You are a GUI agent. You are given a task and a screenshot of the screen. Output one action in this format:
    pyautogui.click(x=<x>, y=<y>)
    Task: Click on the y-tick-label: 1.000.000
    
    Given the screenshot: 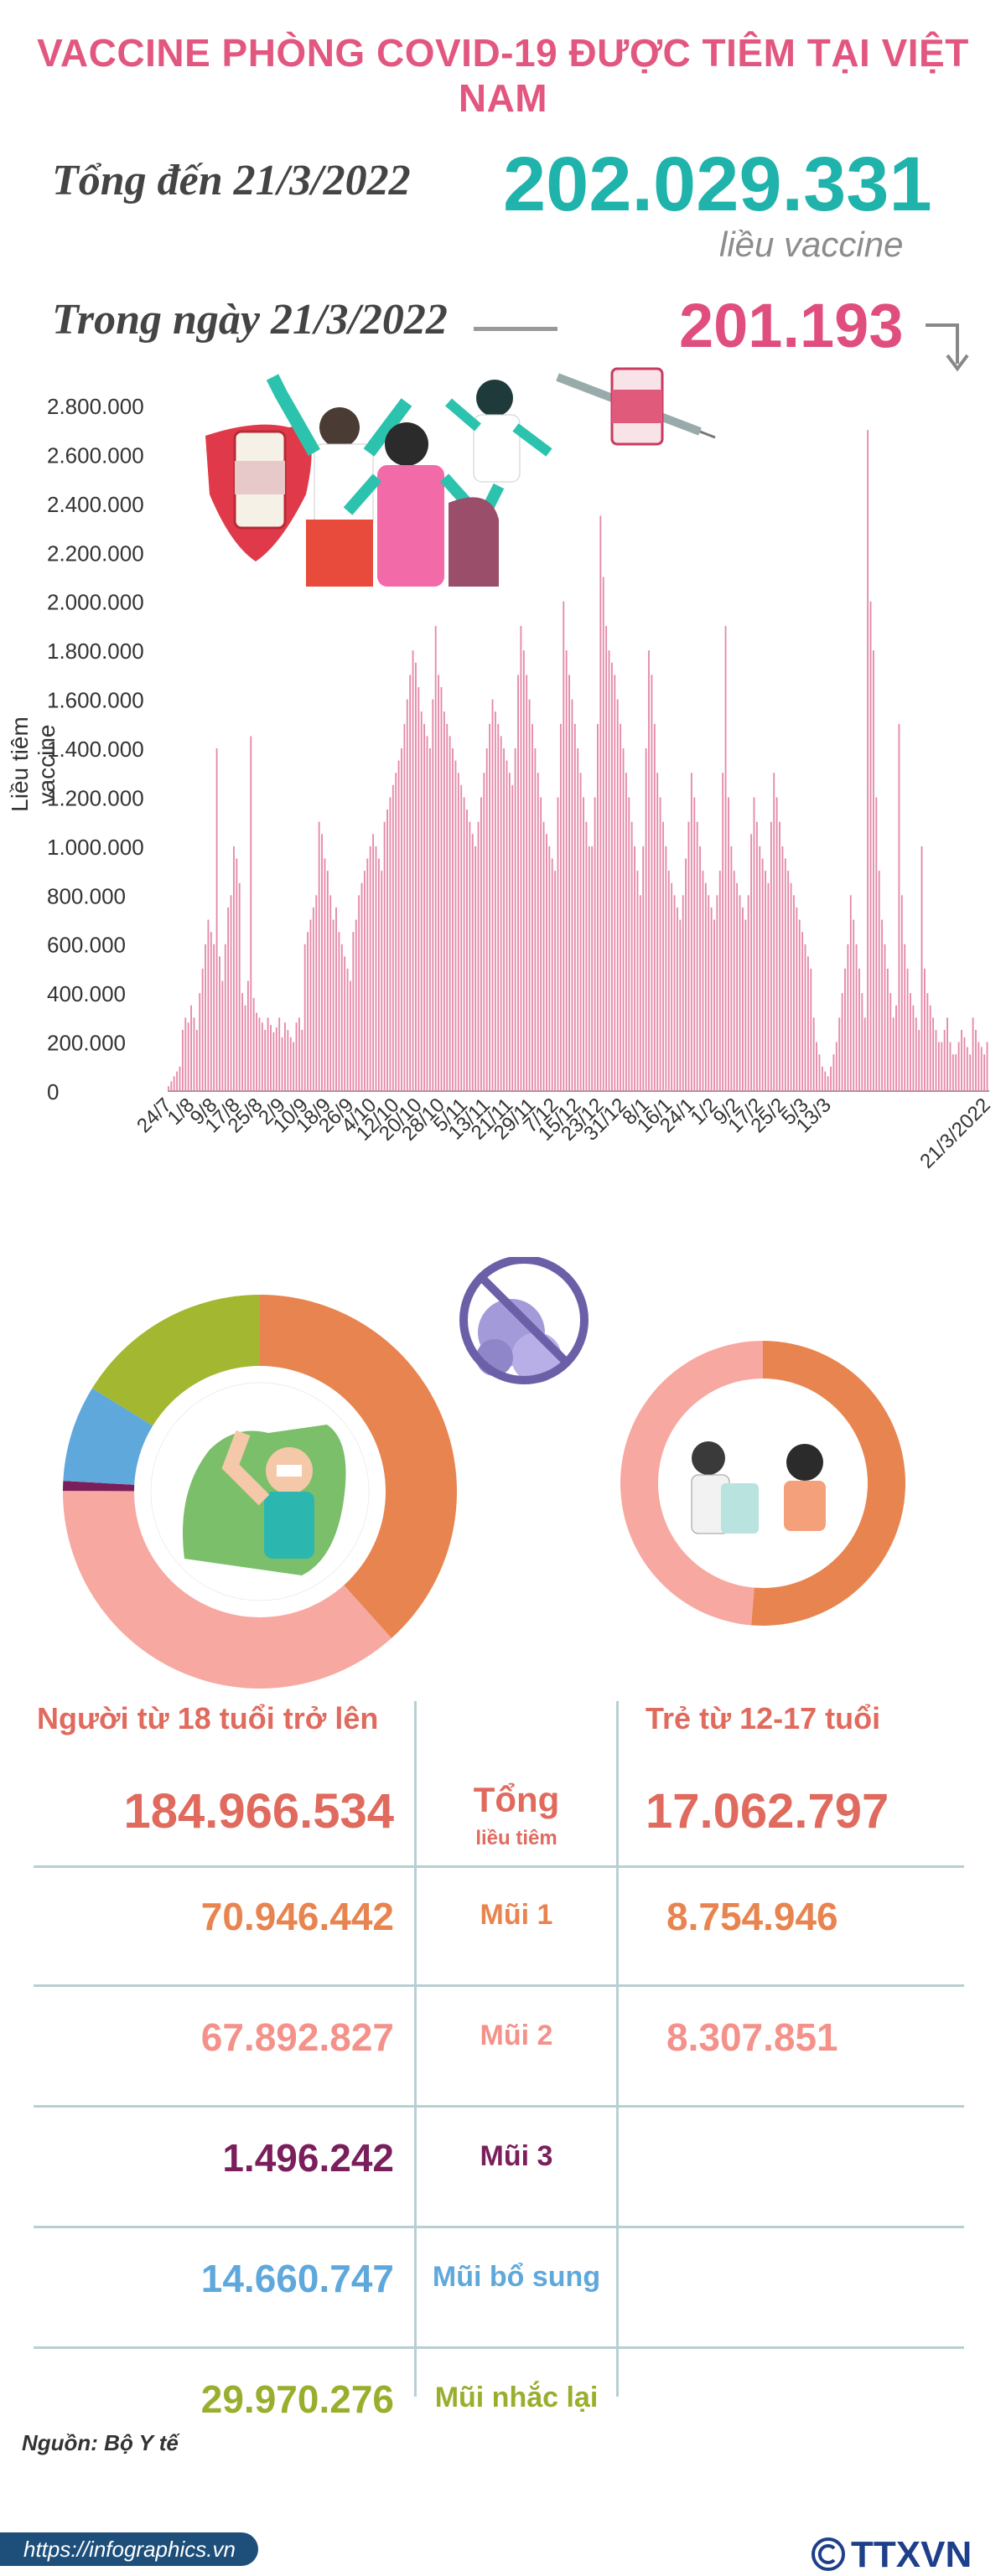 What is the action you would take?
    pyautogui.click(x=95, y=847)
    